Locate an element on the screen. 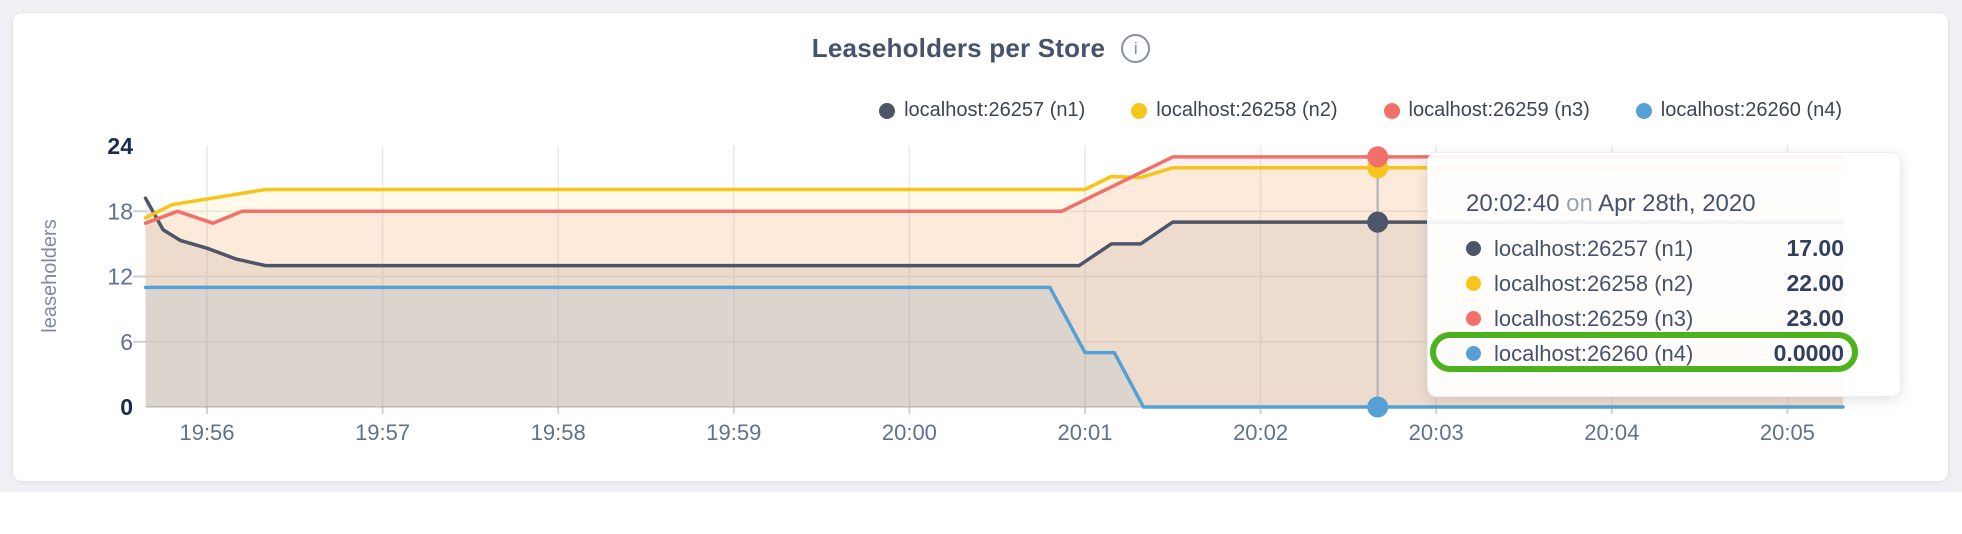 This screenshot has width=1962, height=534. series-dot-n2 is located at coordinates (1473, 283).